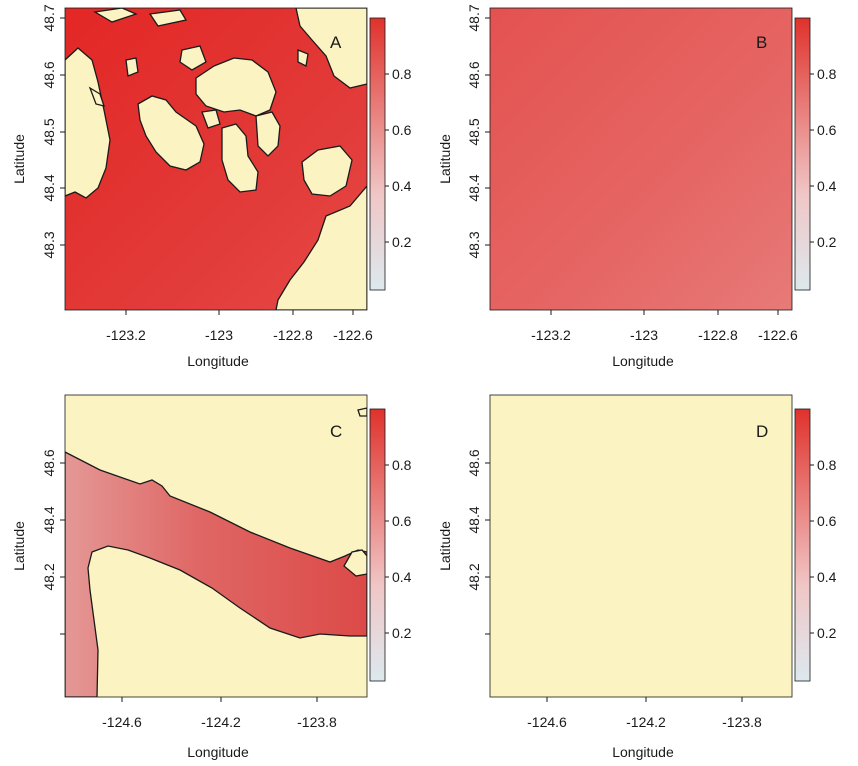 The image size is (858, 766). I want to click on panel-a-x-label: Longitude, so click(218, 361).